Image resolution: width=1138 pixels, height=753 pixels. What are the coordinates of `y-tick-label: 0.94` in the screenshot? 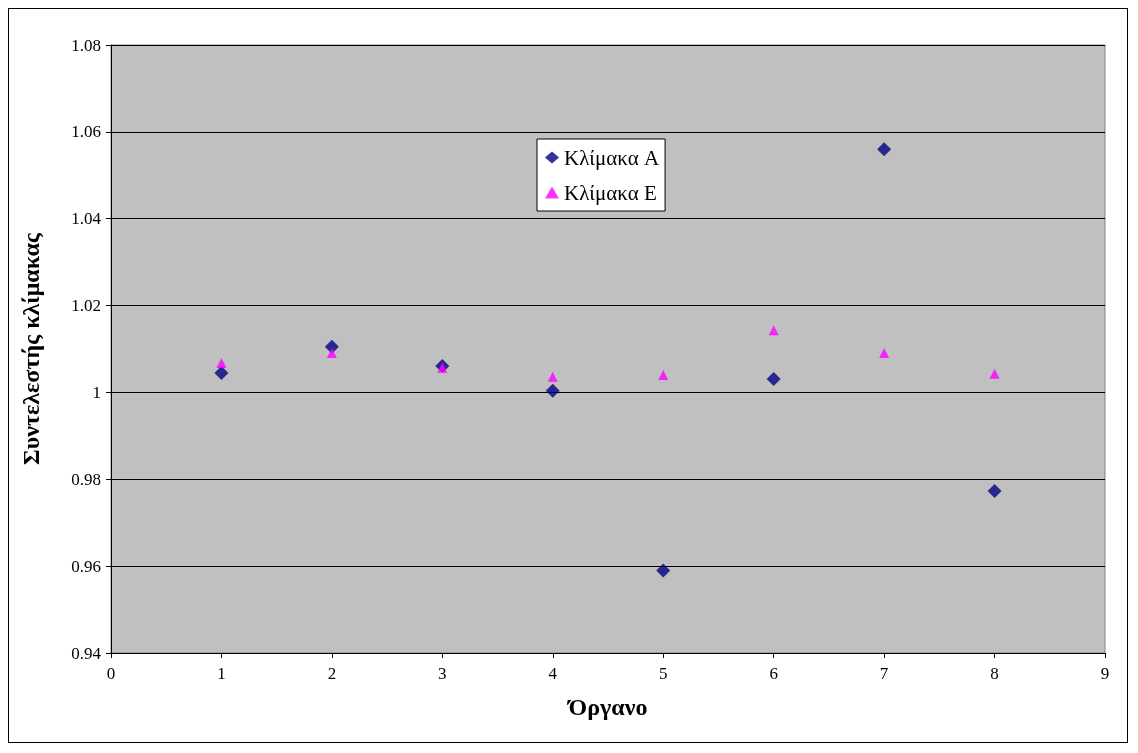 It's located at (86, 653).